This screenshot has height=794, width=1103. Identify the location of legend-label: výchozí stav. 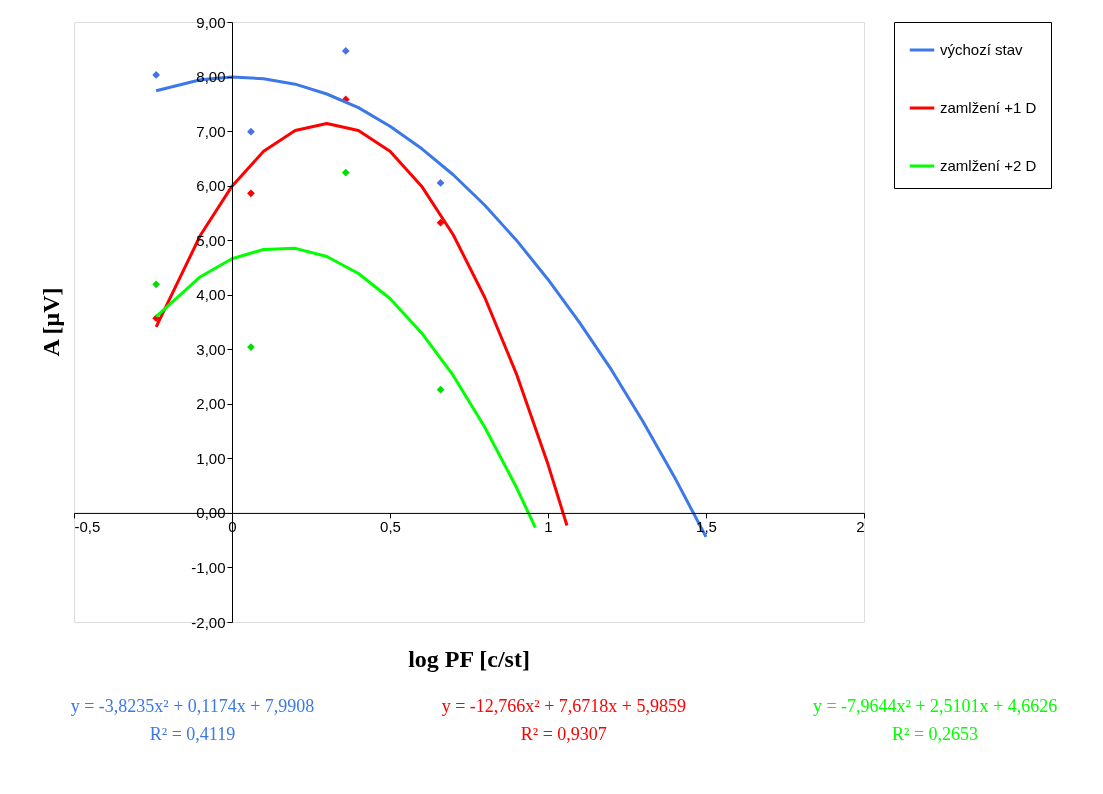
(982, 49).